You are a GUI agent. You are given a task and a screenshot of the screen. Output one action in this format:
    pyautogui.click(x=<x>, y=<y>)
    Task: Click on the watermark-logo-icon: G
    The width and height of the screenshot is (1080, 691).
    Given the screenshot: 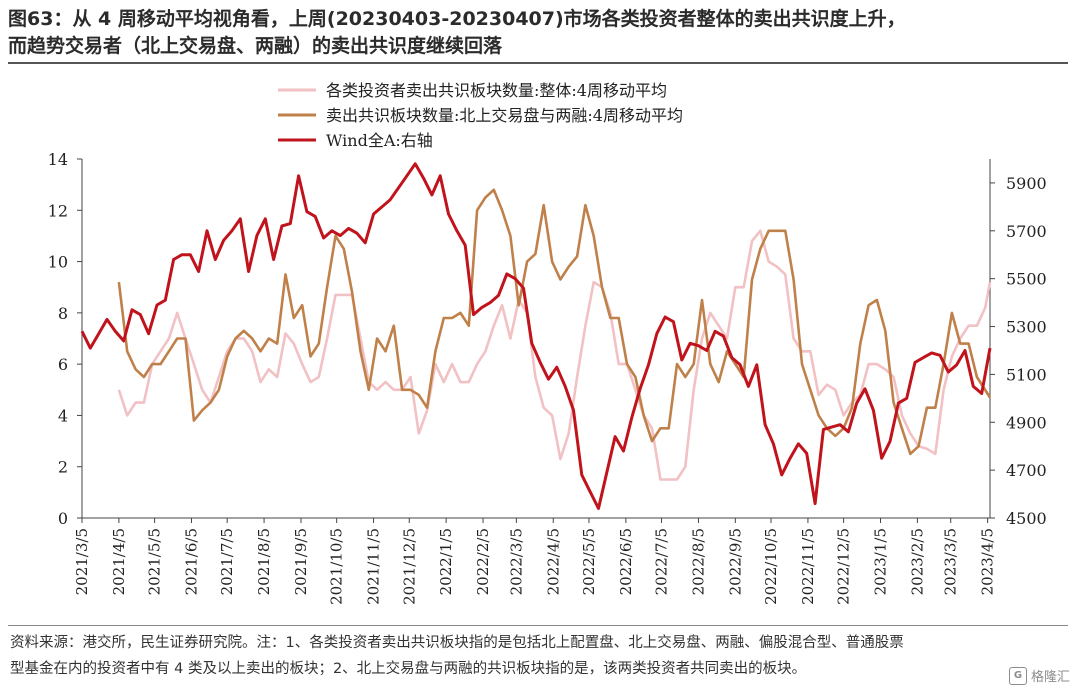 What is the action you would take?
    pyautogui.click(x=1017, y=675)
    